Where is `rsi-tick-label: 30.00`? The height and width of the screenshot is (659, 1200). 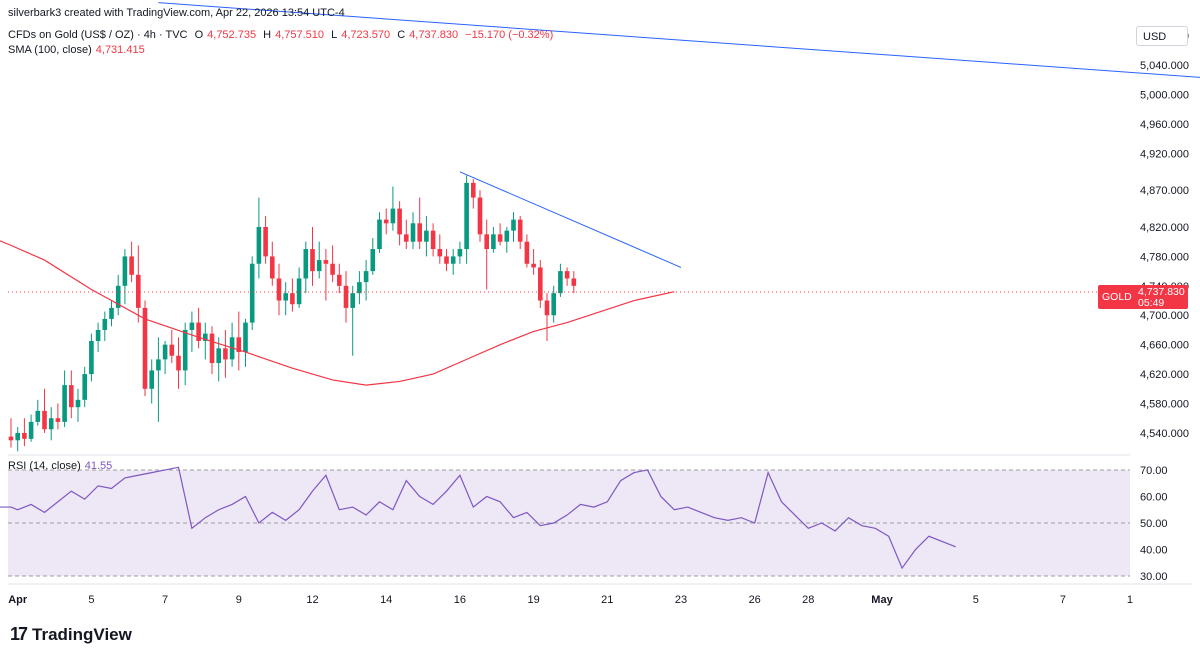
rsi-tick-label: 30.00 is located at coordinates (1154, 577).